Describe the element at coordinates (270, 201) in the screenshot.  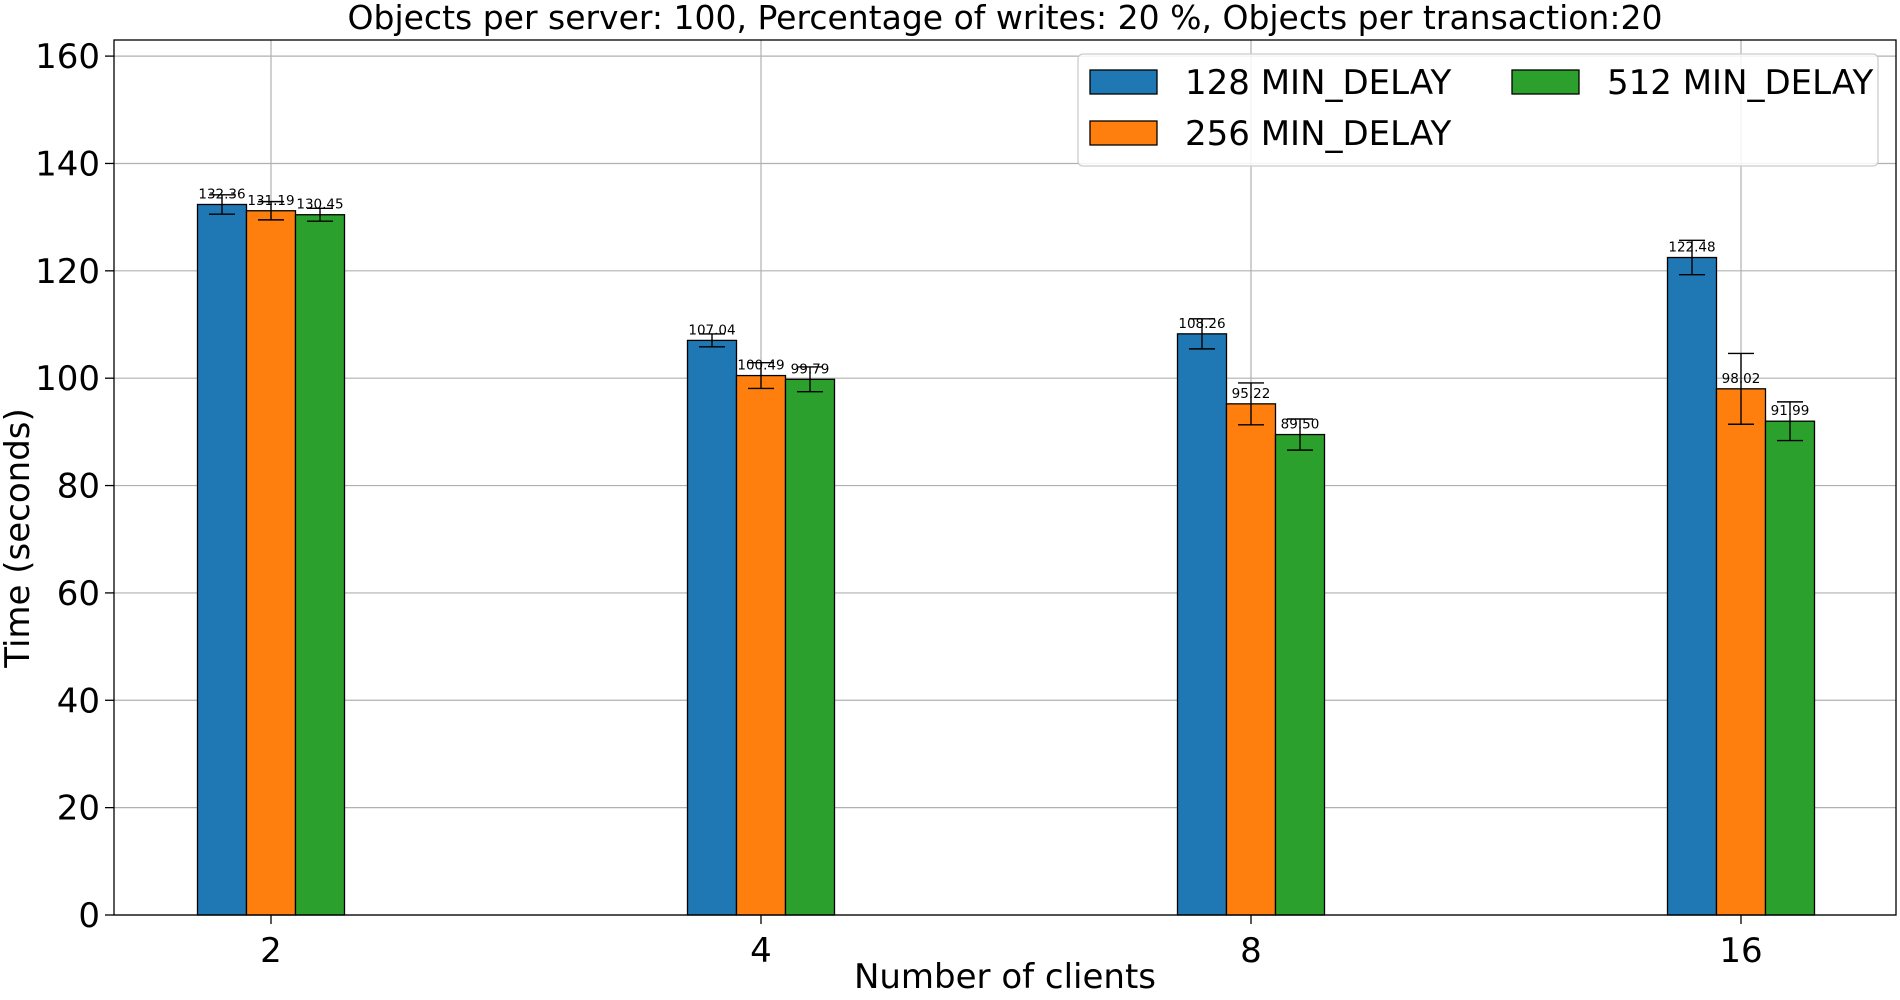
I see `data-label: 131.19` at that location.